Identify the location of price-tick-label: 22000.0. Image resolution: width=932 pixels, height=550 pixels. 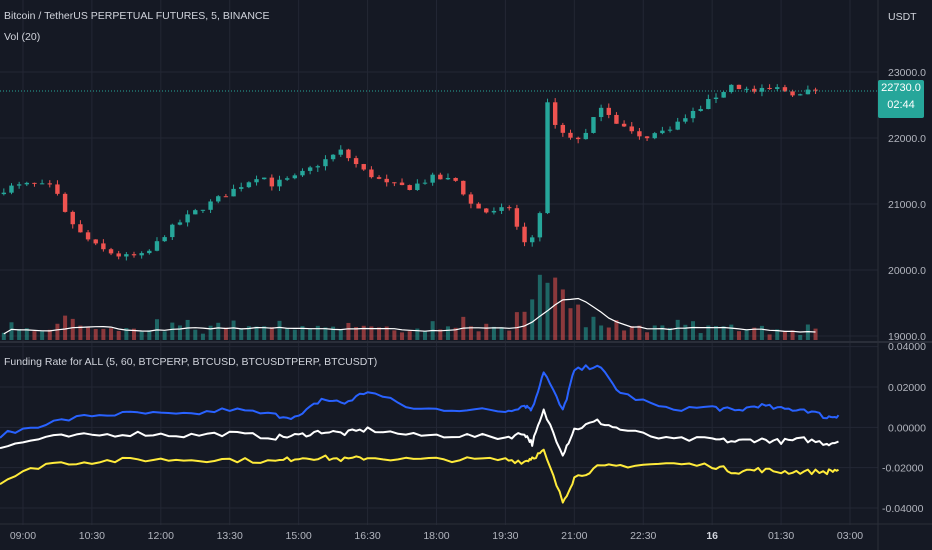
(907, 139).